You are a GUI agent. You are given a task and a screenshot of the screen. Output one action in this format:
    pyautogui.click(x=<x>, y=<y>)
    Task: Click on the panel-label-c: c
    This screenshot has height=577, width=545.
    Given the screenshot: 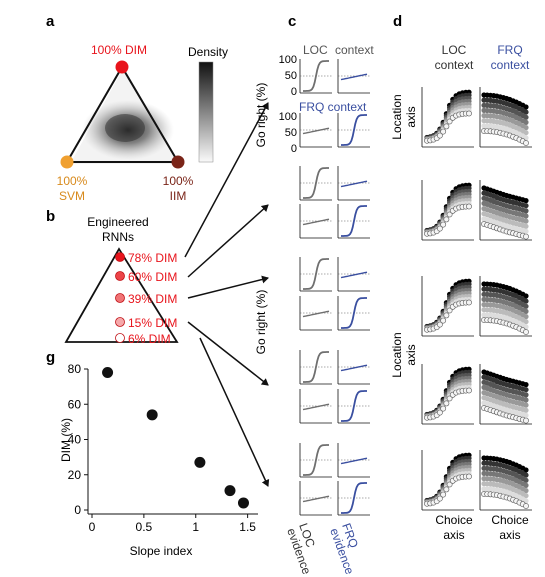 What is the action you would take?
    pyautogui.click(x=292, y=21)
    